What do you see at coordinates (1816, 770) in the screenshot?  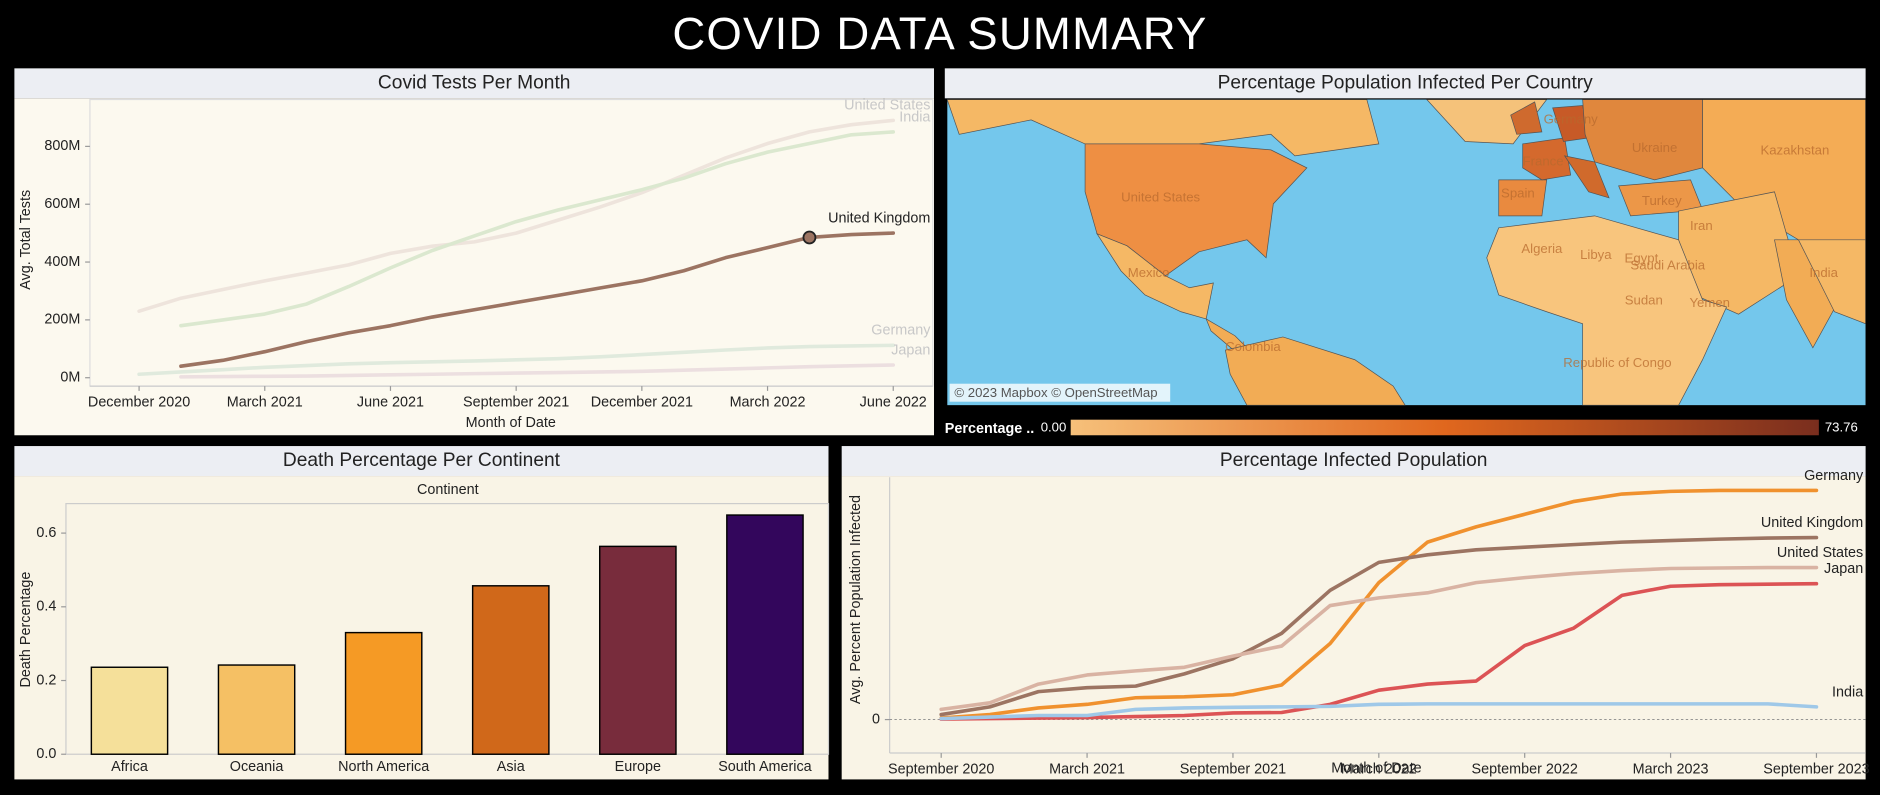 I see `x-tick-label: September 2023` at bounding box center [1816, 770].